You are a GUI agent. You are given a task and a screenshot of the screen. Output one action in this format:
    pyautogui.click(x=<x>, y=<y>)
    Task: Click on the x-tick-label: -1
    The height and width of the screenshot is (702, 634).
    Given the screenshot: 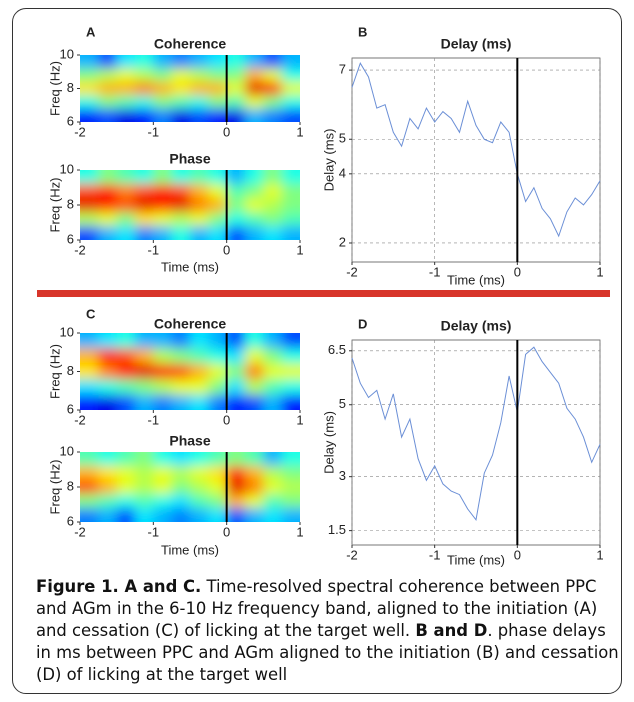 What is the action you would take?
    pyautogui.click(x=154, y=249)
    